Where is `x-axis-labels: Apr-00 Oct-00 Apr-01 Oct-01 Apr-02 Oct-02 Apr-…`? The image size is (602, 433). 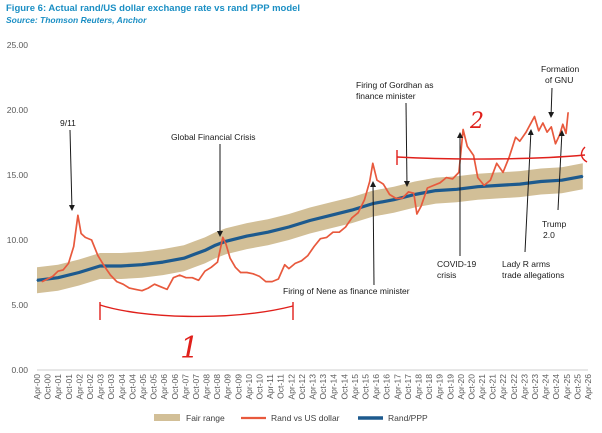
x-axis-labels: Apr-00 Oct-00 Apr-01 Oct-01 Apr-02 Oct-02 Apr-… is located at coordinates (312, 387).